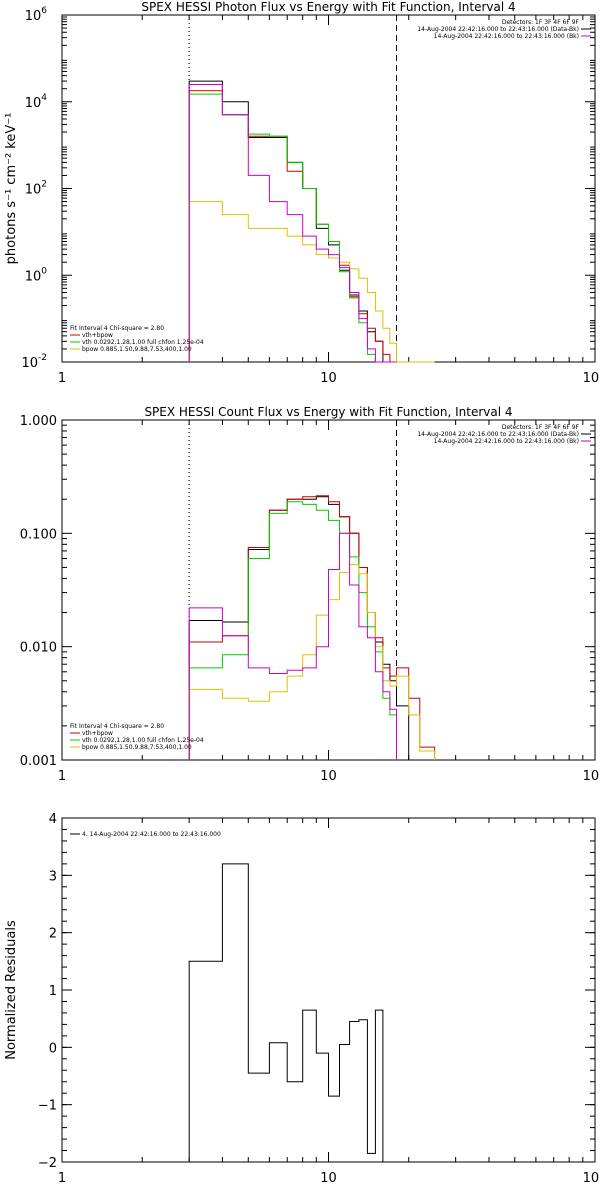  What do you see at coordinates (38, 648) in the screenshot?
I see `y-tick-label: 0.010` at bounding box center [38, 648].